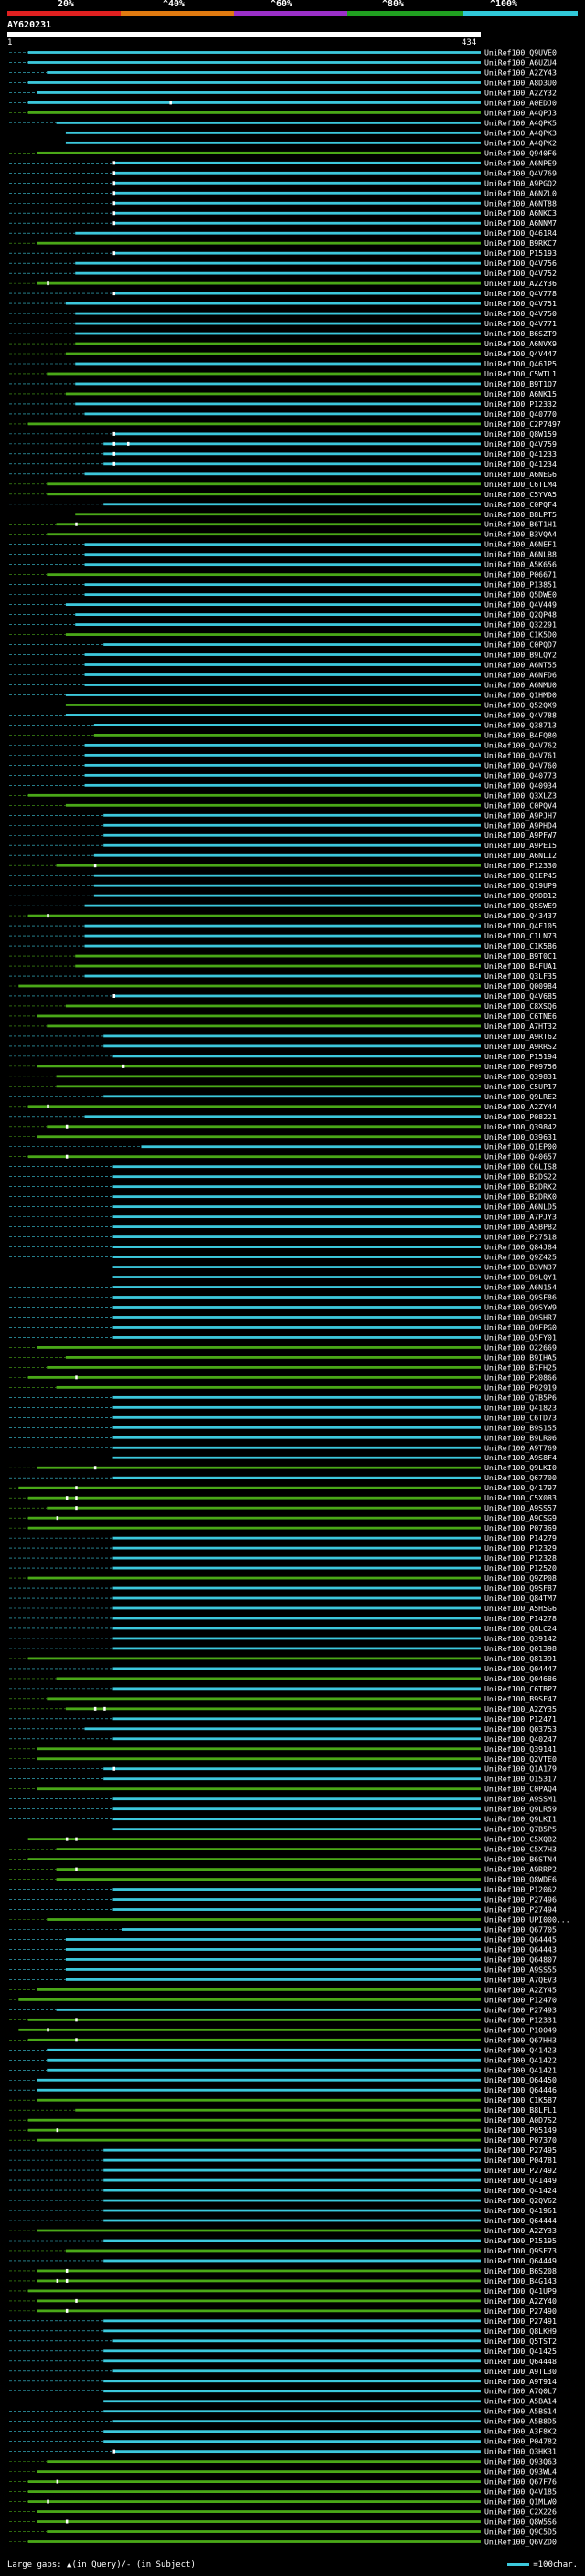  Describe the element at coordinates (283, 1417) in the screenshot. I see `hit-row: UniRef100_C6TD73` at that location.